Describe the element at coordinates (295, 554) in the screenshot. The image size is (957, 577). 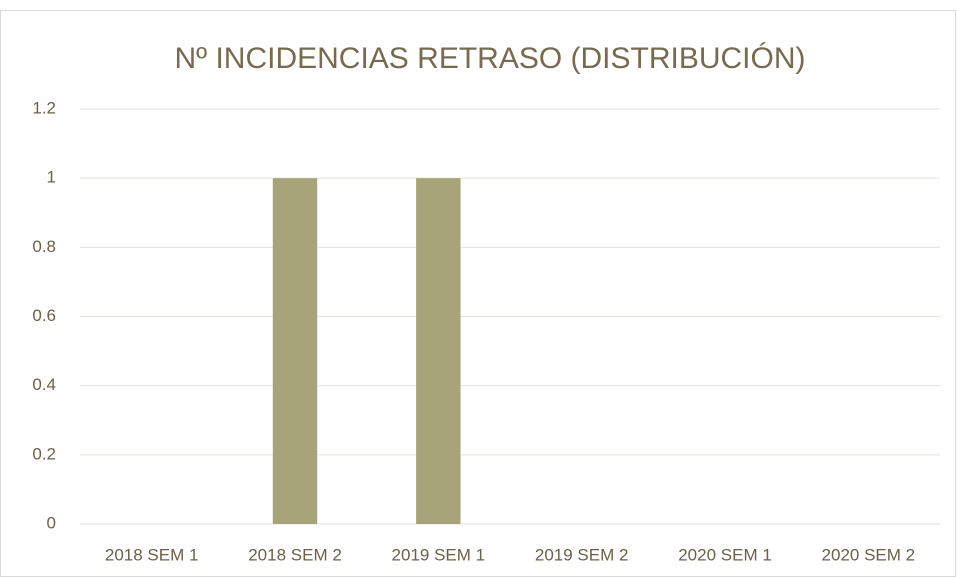
I see `x-tick-label: 2018 SEM 2` at that location.